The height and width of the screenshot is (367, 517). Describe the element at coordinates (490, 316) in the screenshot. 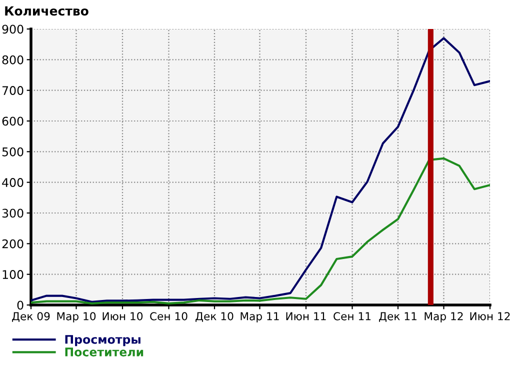

I see `x-tick-label: Июн 12` at that location.